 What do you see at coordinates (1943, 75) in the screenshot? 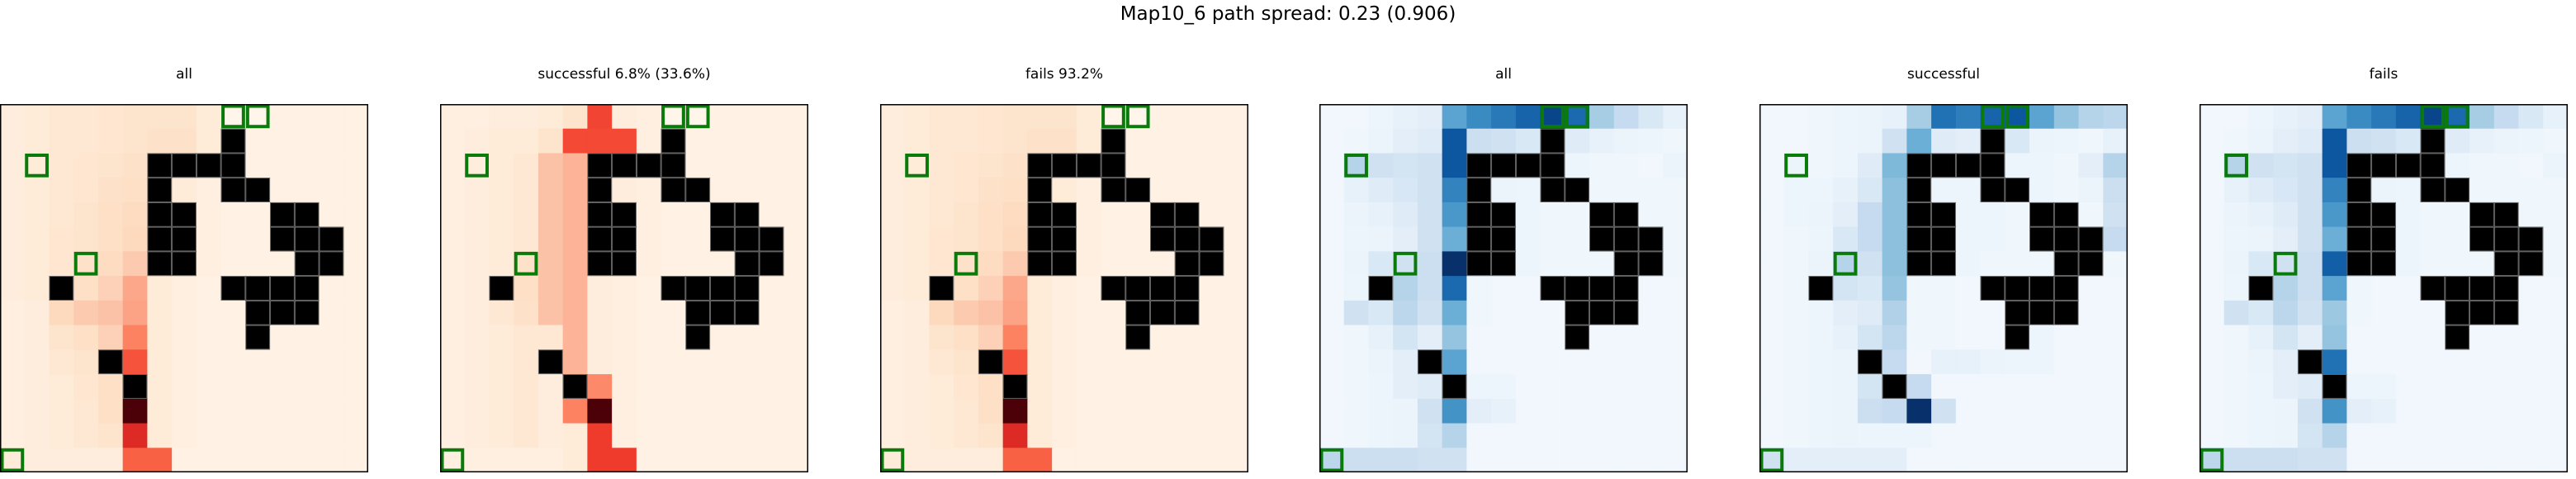
I see `panel-title: successful` at bounding box center [1943, 75].